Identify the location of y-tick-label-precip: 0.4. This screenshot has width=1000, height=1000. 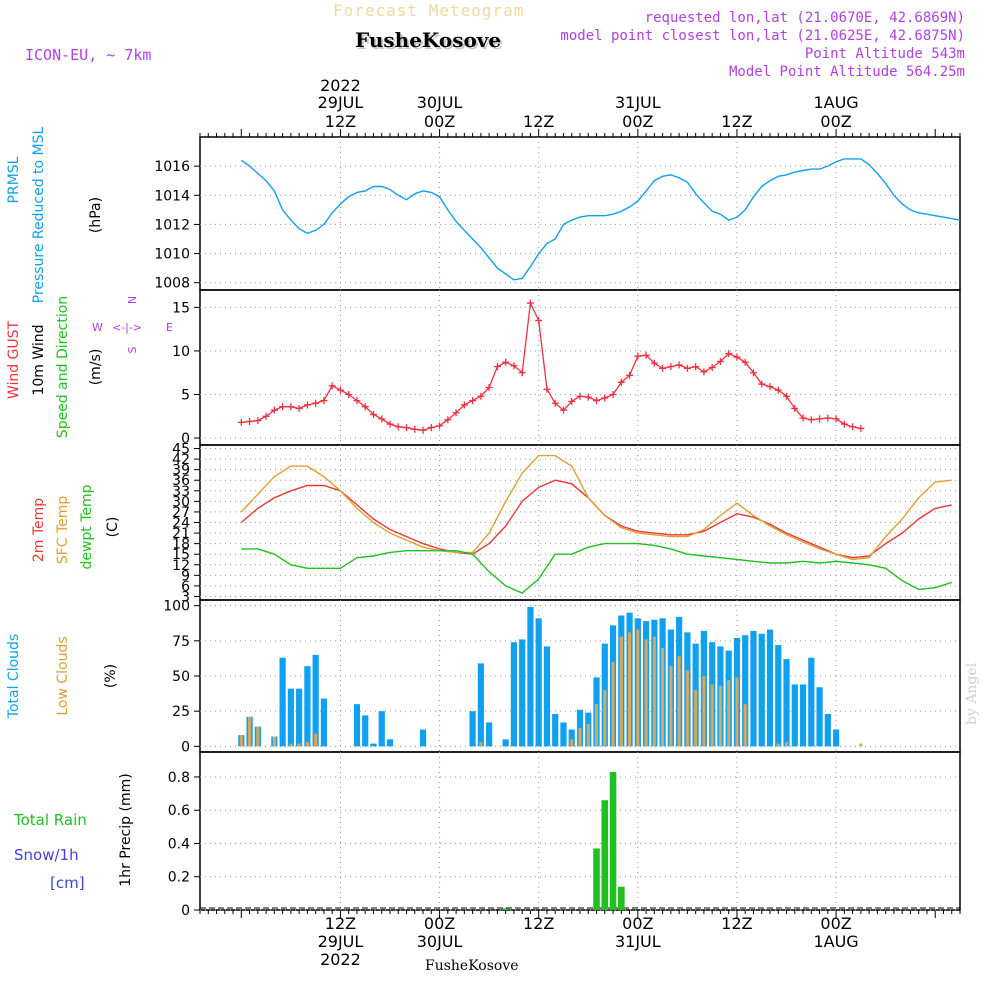
(179, 844).